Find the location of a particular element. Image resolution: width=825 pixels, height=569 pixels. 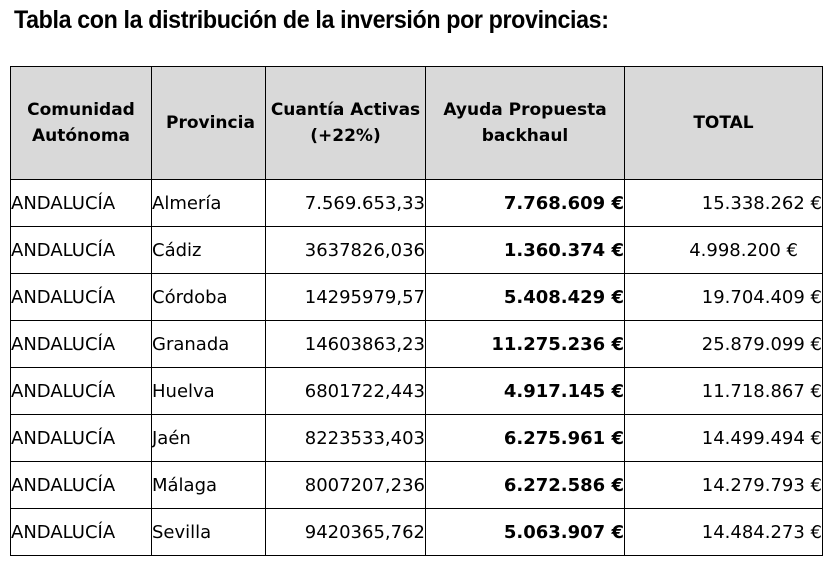

cell-cuantia: 14603863,23 is located at coordinates (345, 344).